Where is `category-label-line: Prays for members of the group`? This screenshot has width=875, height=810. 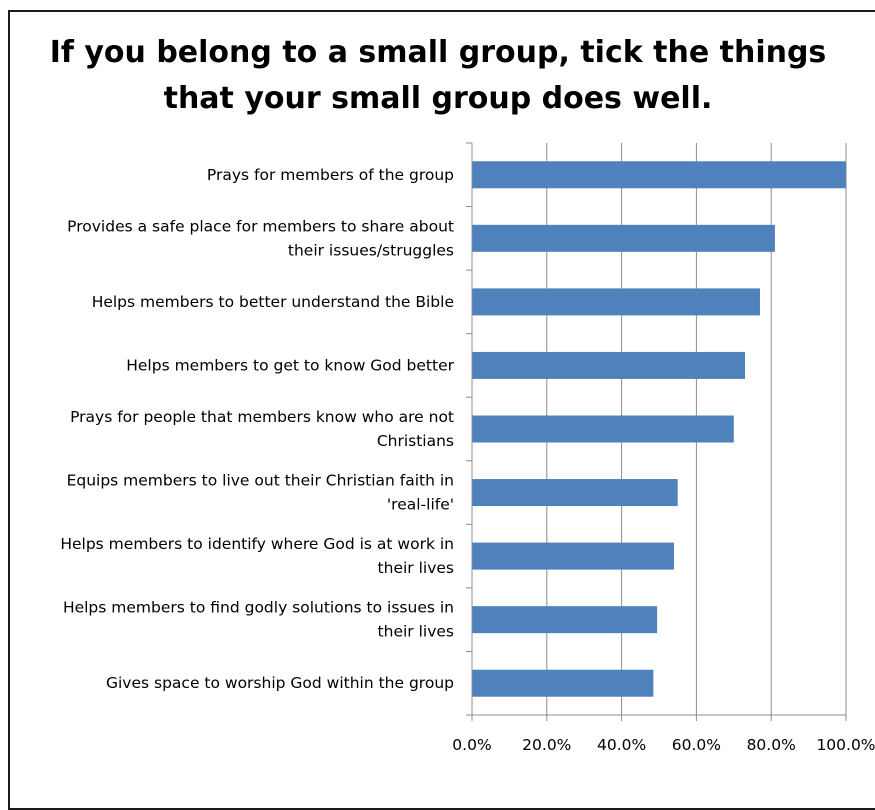 category-label-line: Prays for members of the group is located at coordinates (330, 175).